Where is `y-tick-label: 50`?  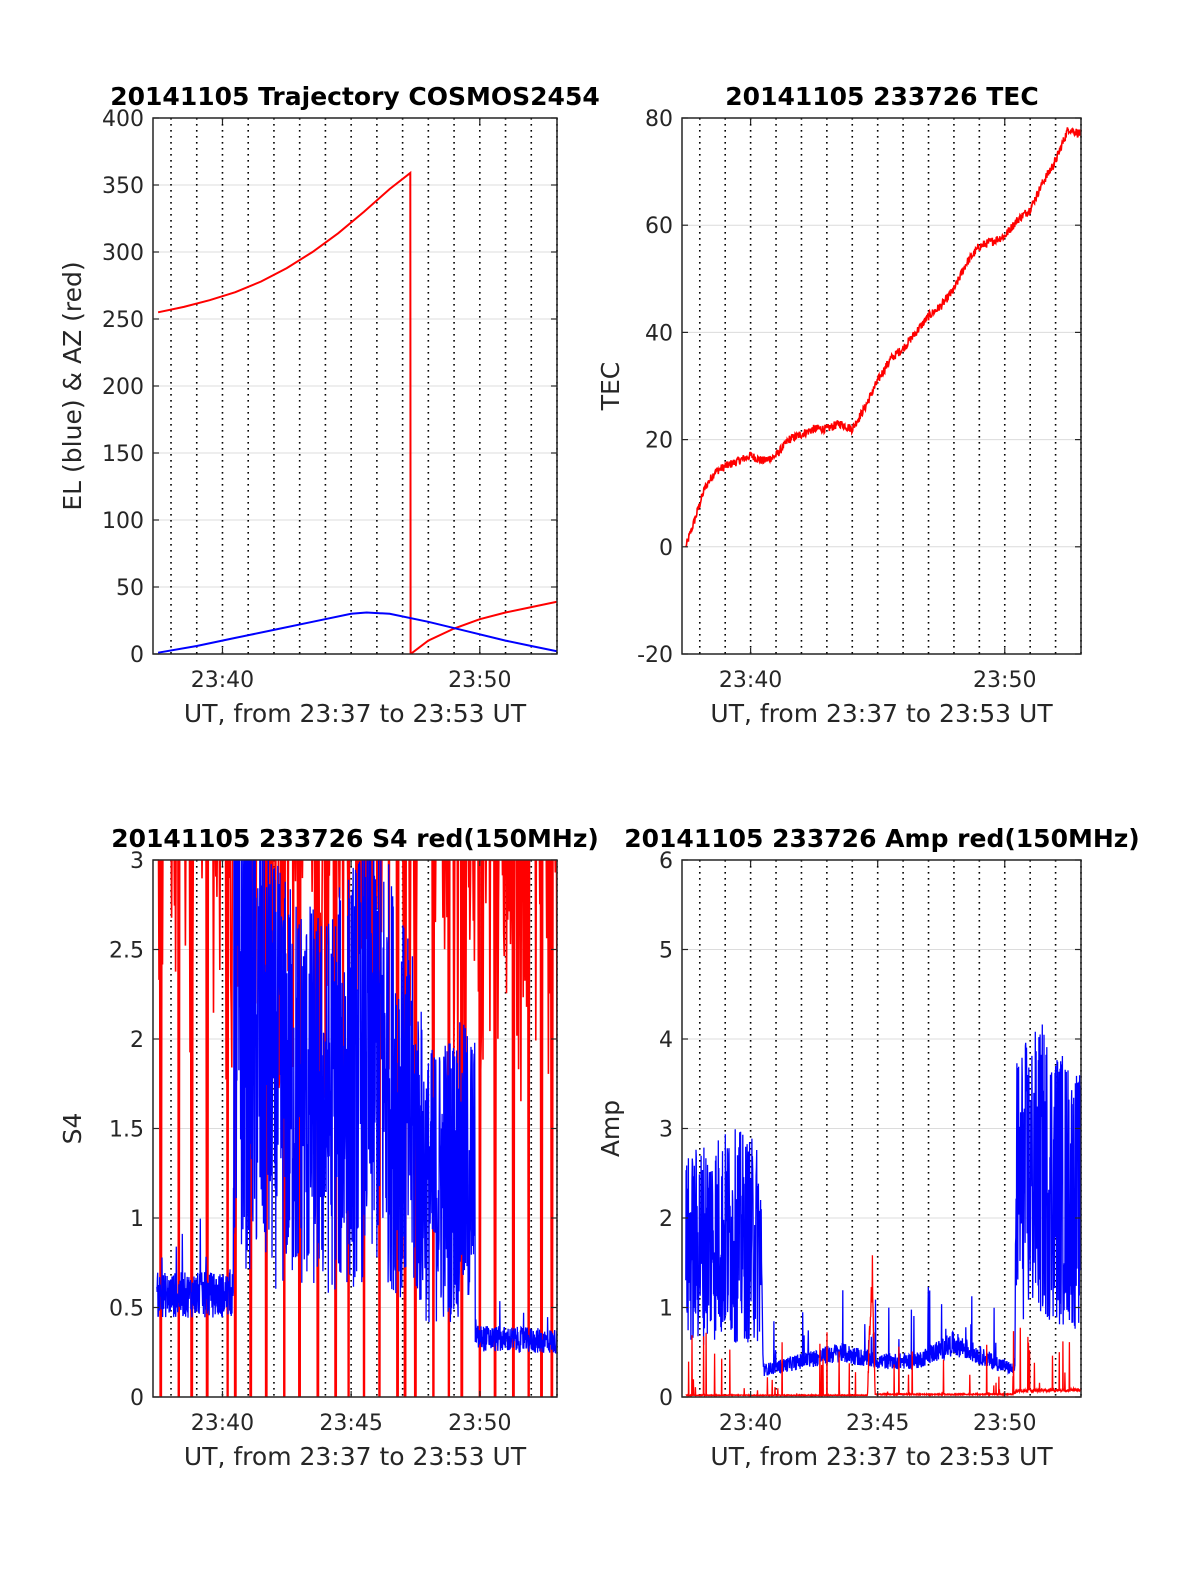 y-tick-label: 50 is located at coordinates (130, 588).